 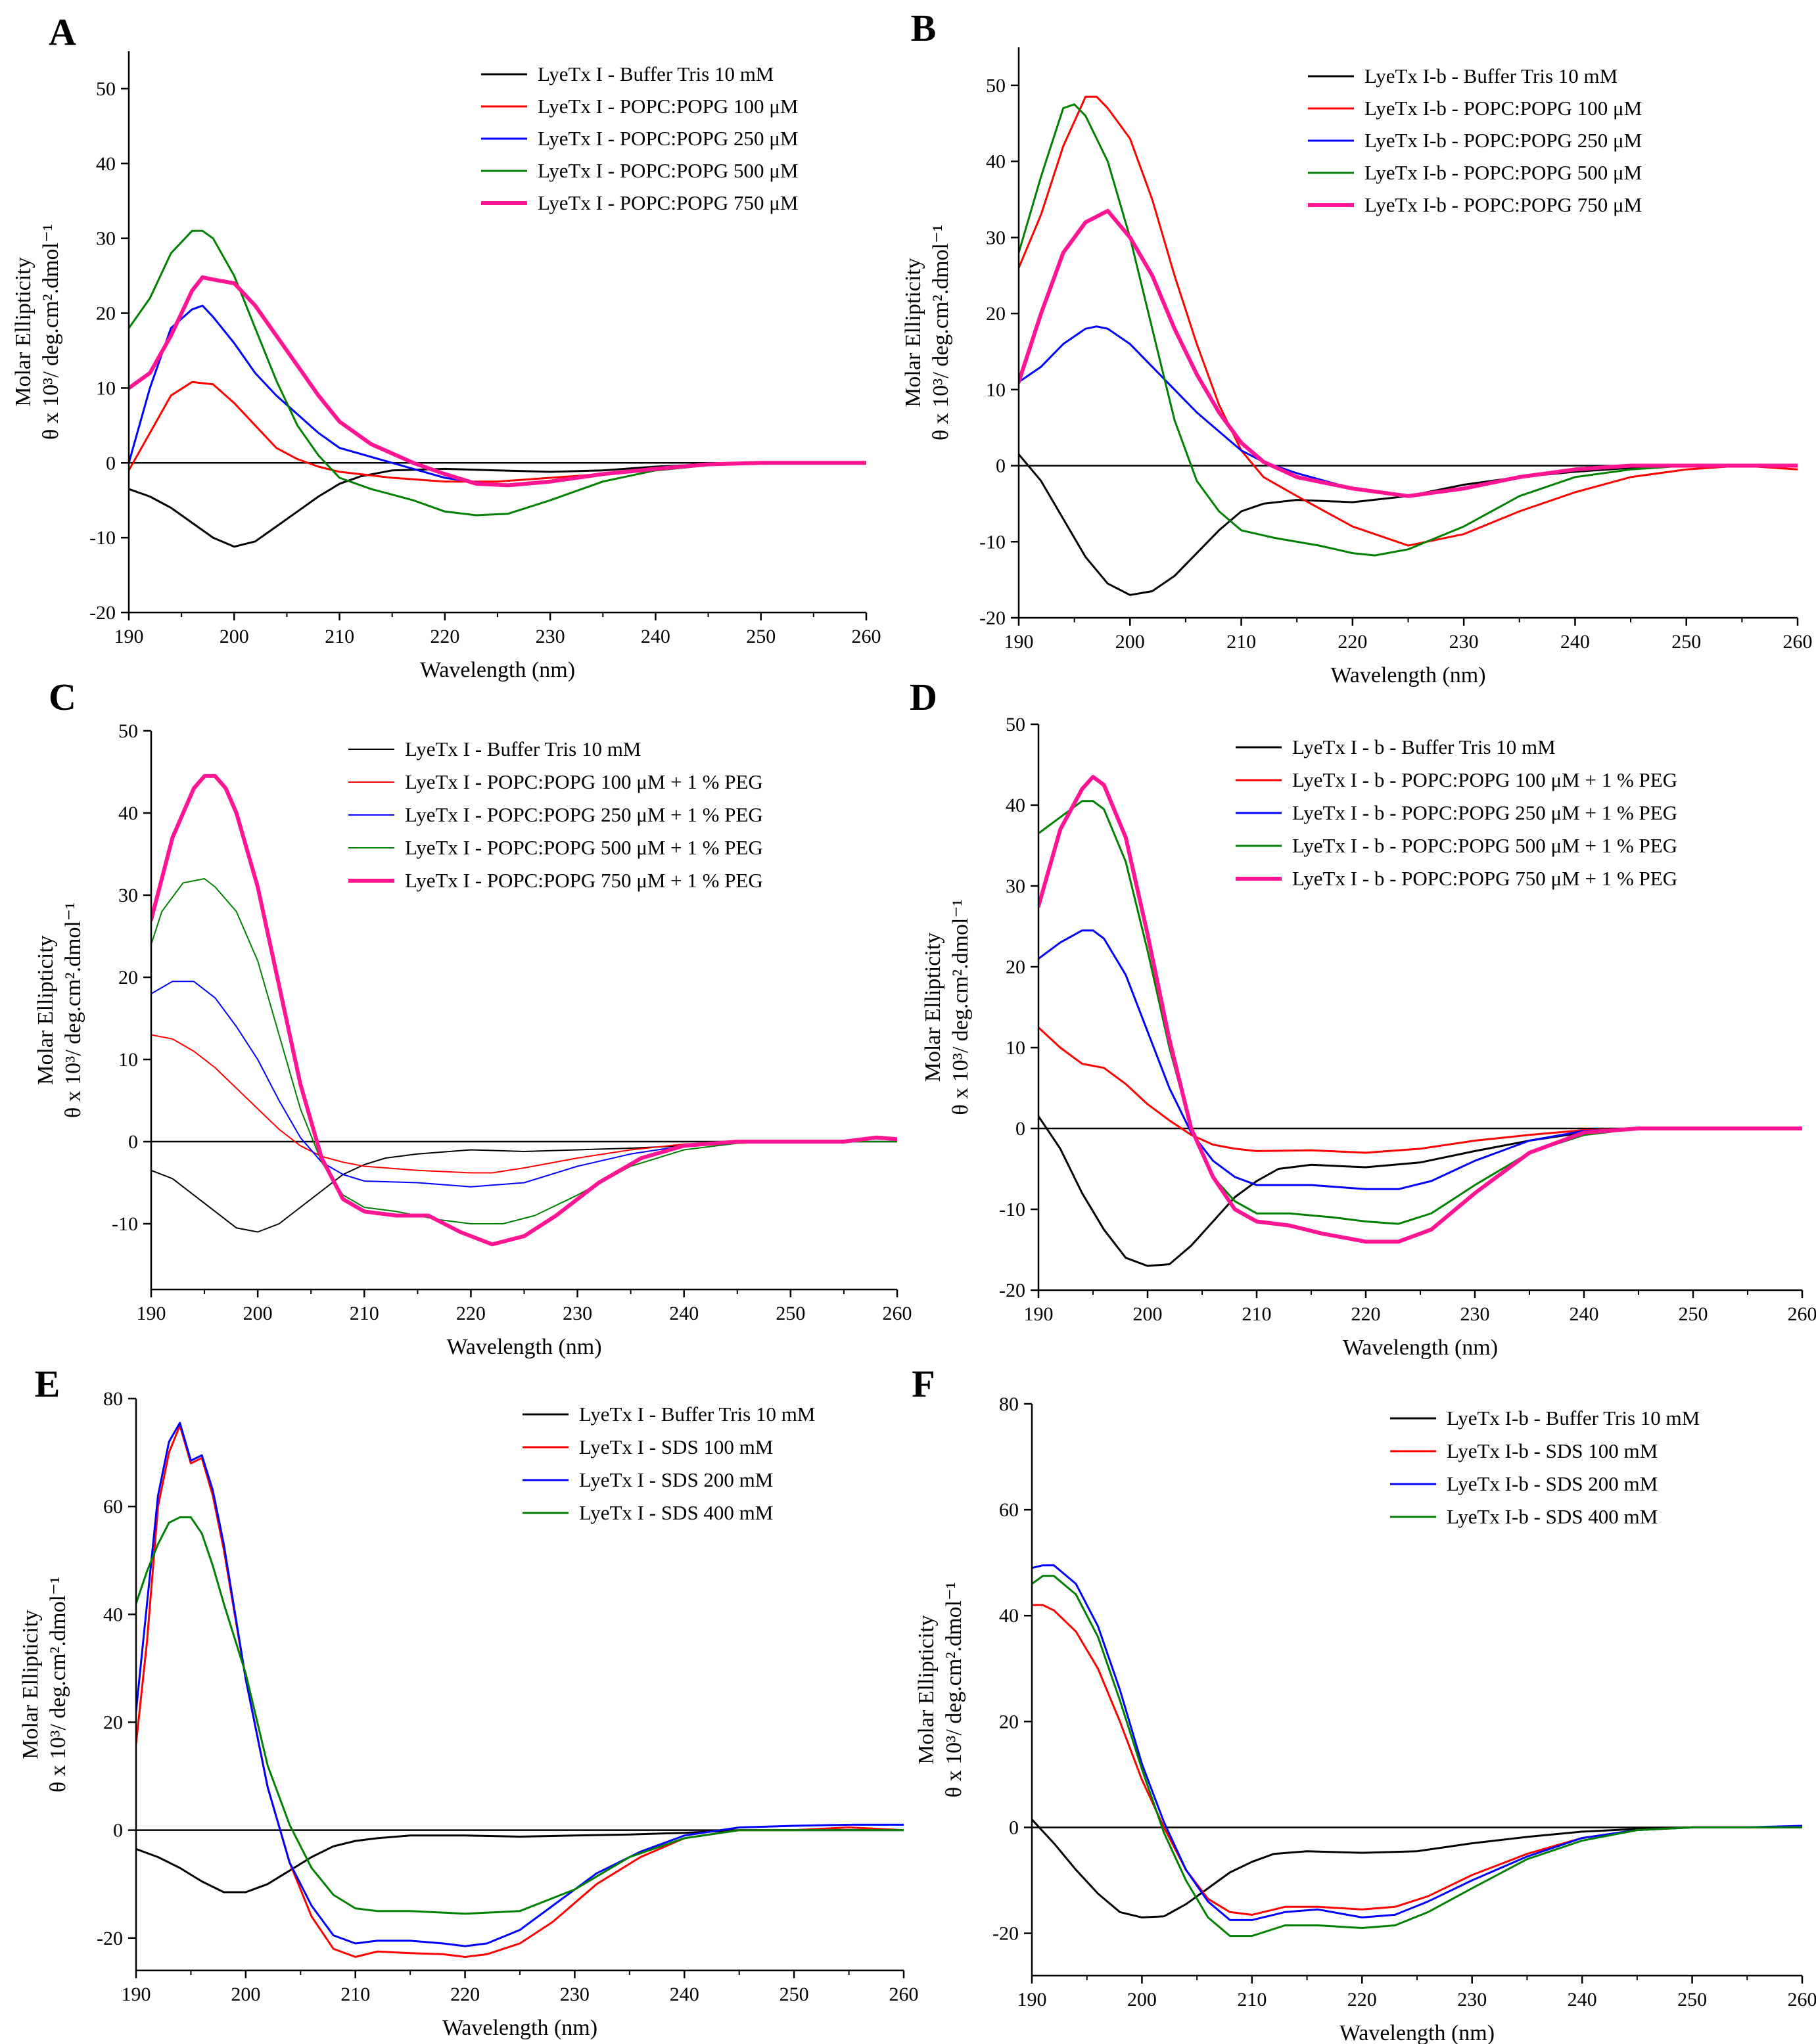 What do you see at coordinates (106, 89) in the screenshot?
I see `y-tick-label: 50` at bounding box center [106, 89].